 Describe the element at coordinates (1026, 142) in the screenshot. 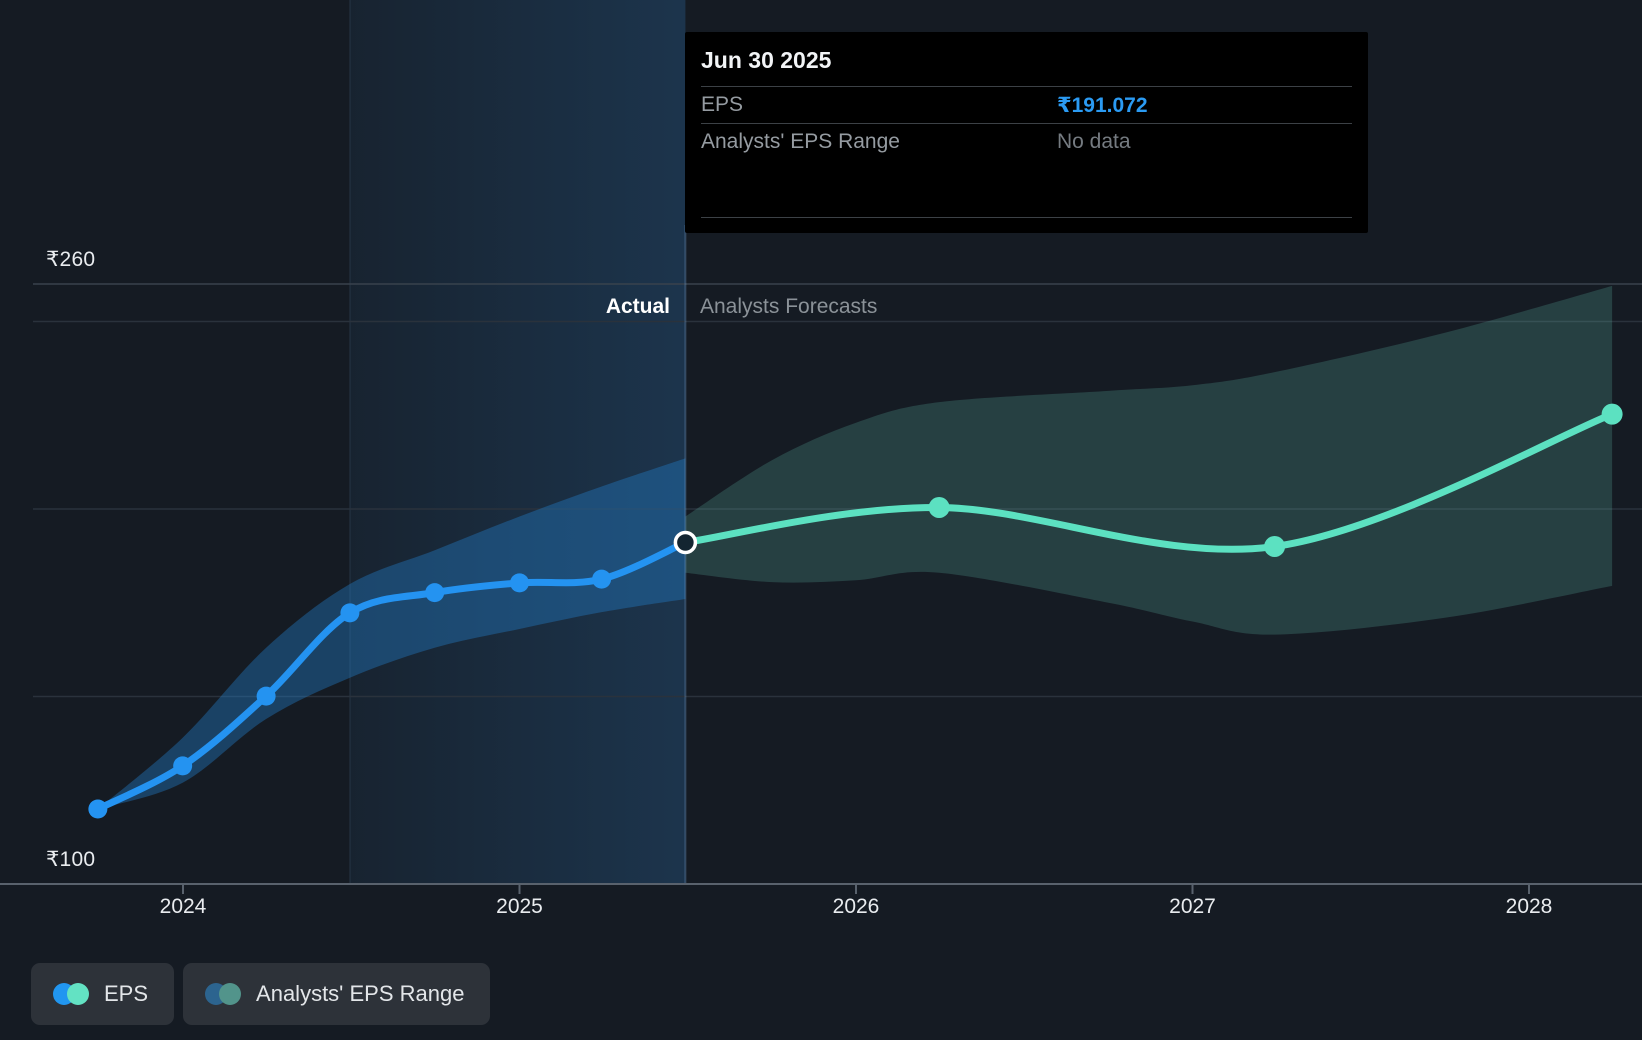

I see `tooltip-row-range: Analysts' EPS Range No data` at that location.